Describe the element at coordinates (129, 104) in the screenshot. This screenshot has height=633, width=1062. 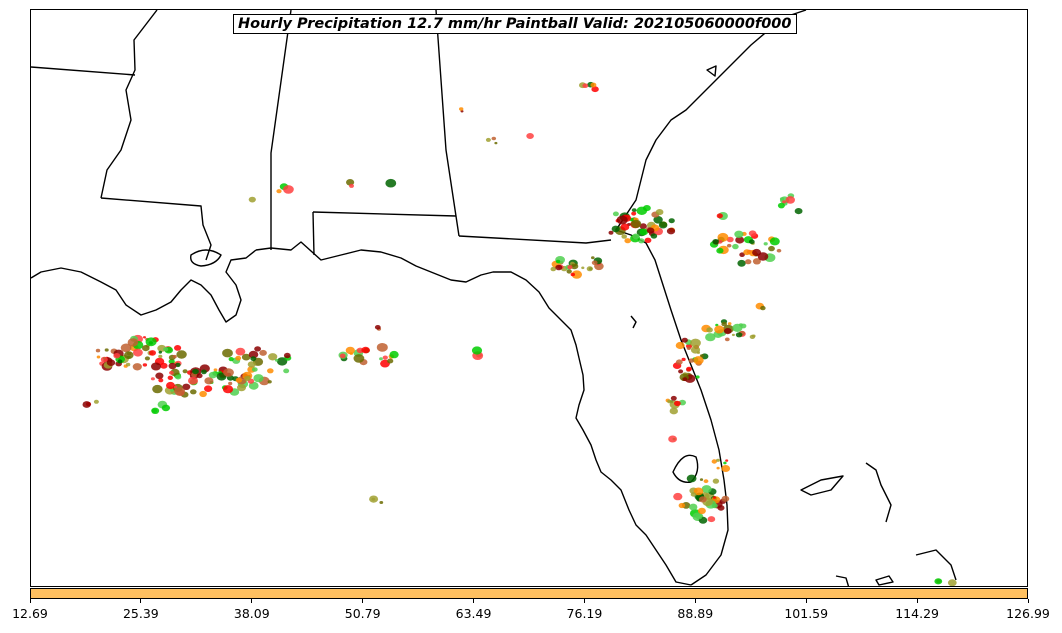
I see `mississippi-river-border` at that location.